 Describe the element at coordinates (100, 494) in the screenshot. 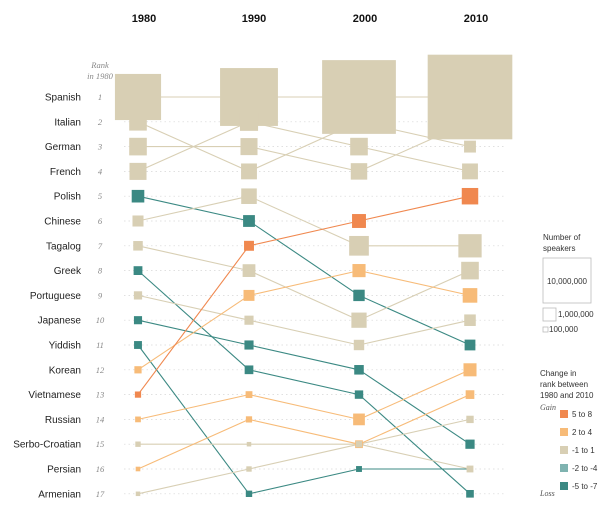

I see `rank-1980-label-armenian: 17` at that location.